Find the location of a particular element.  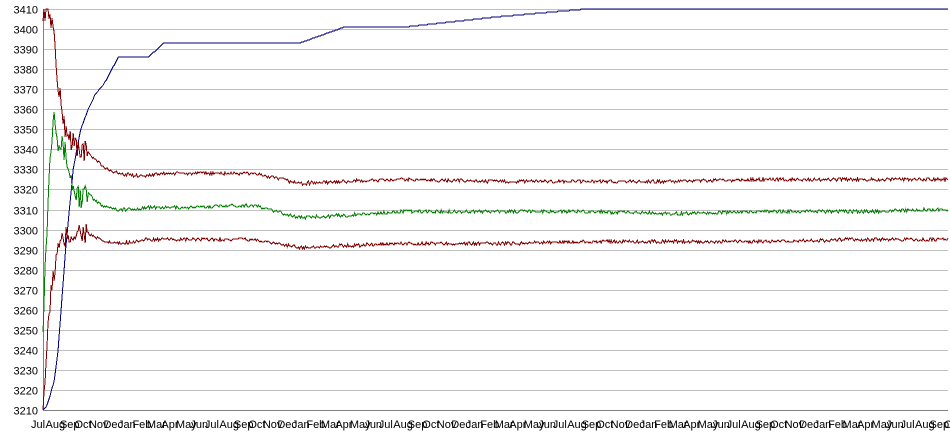

y-tick-label: 3290 is located at coordinates (26, 252).